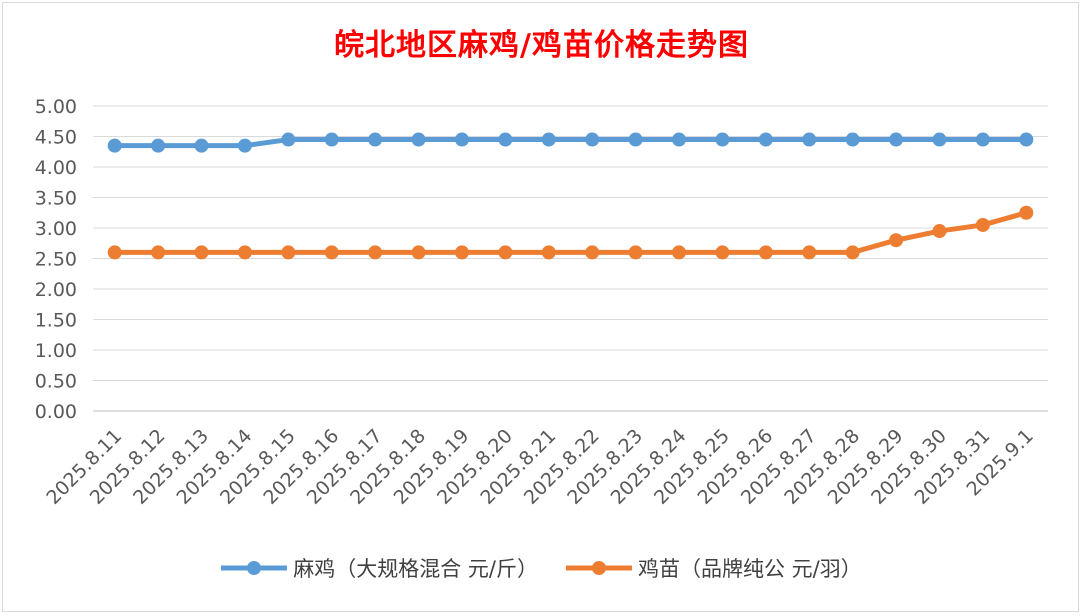 Image resolution: width=1083 pixels, height=616 pixels. I want to click on legend-label-series2: 鸡苗（品牌纯公 元/羽）, so click(750, 569).